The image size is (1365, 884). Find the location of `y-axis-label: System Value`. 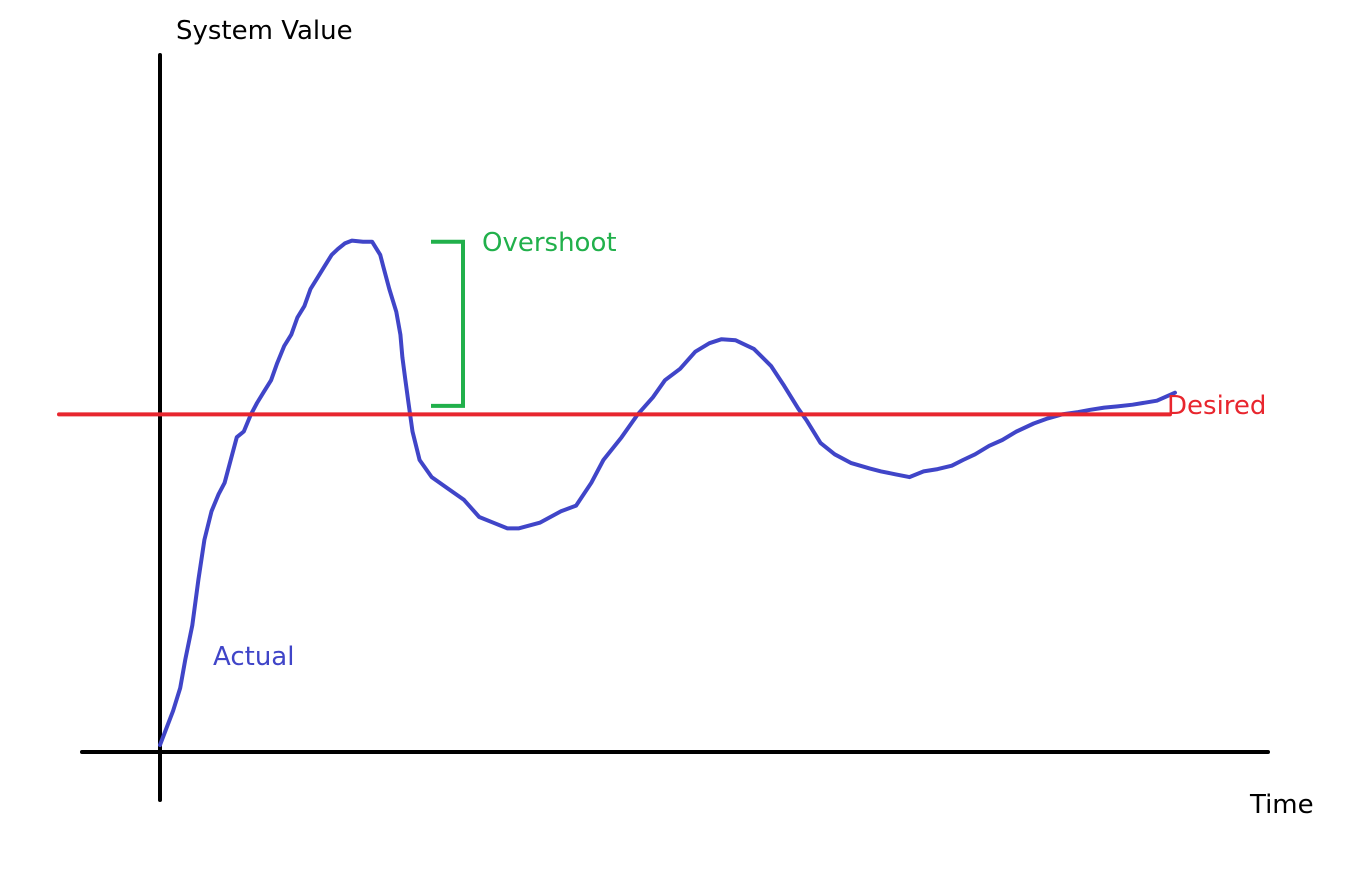

y-axis-label: System Value is located at coordinates (264, 31).